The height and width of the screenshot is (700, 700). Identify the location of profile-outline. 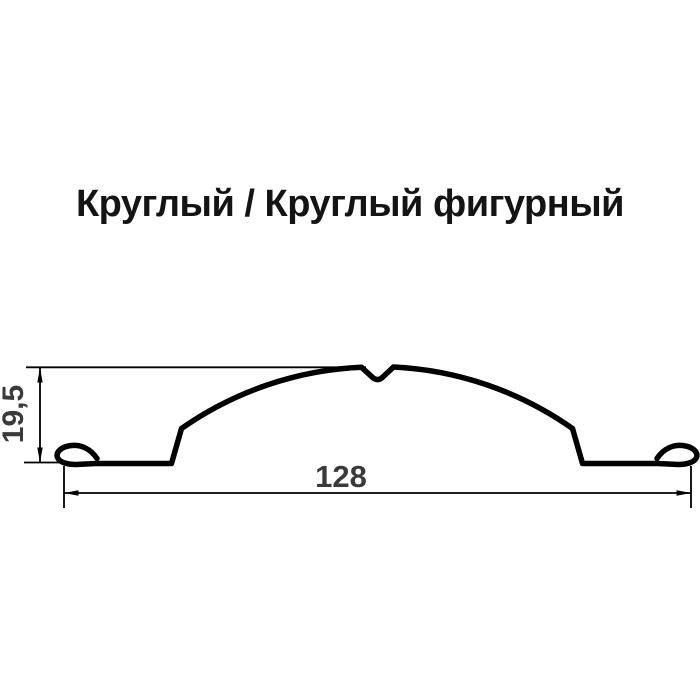
(377, 416).